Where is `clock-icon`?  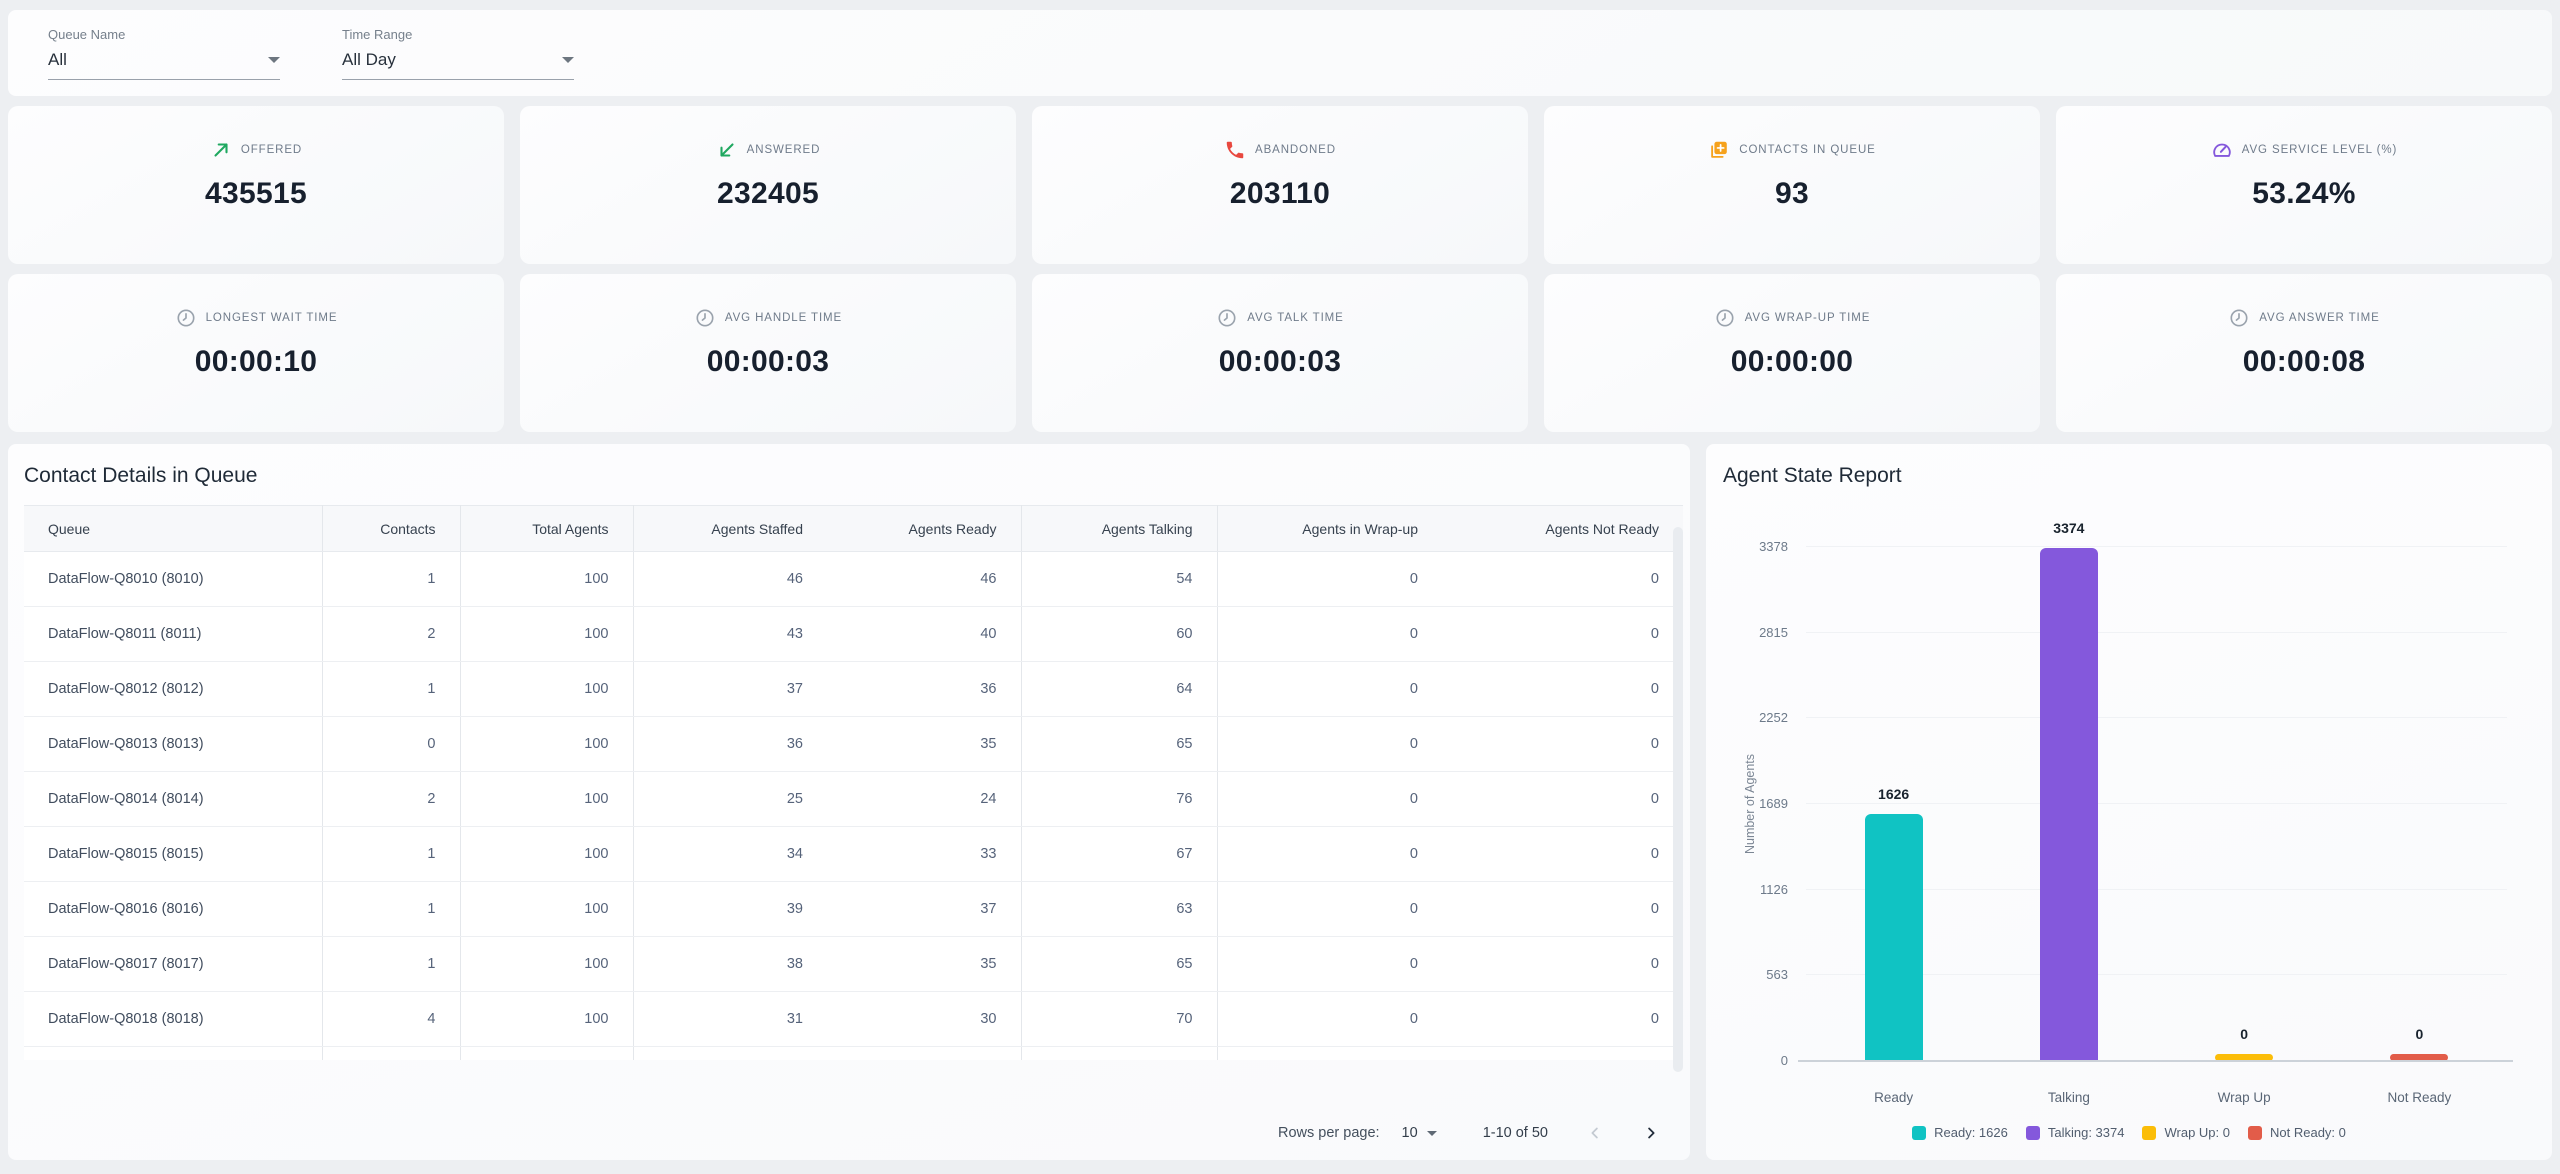 clock-icon is located at coordinates (1227, 318).